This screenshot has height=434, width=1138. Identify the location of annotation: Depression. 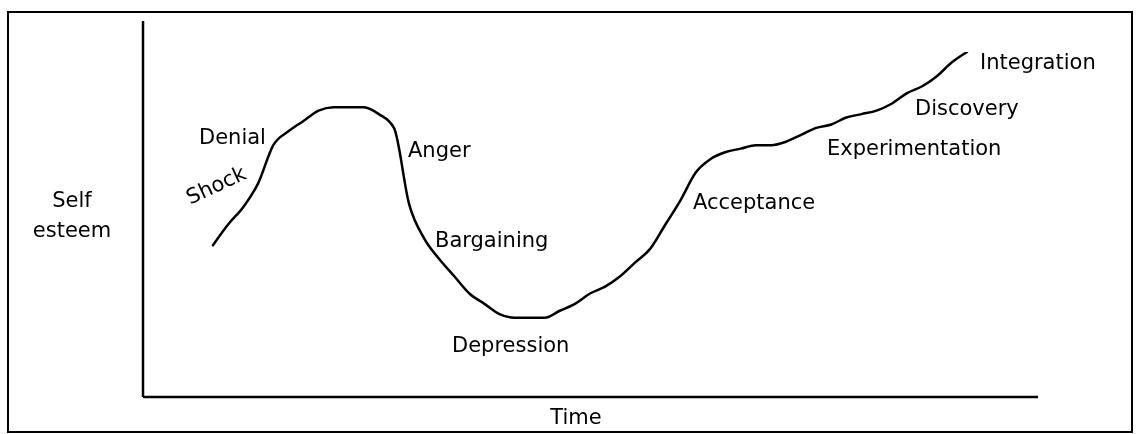
(511, 345).